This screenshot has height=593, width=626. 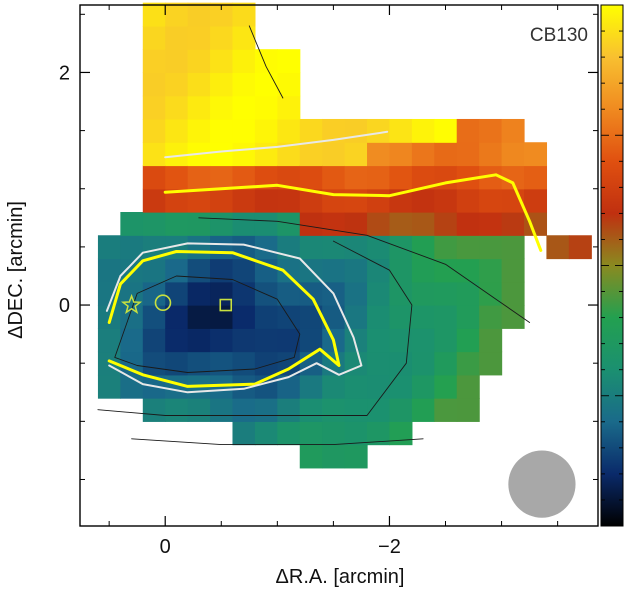 I want to click on circle-marker, so click(x=163, y=303).